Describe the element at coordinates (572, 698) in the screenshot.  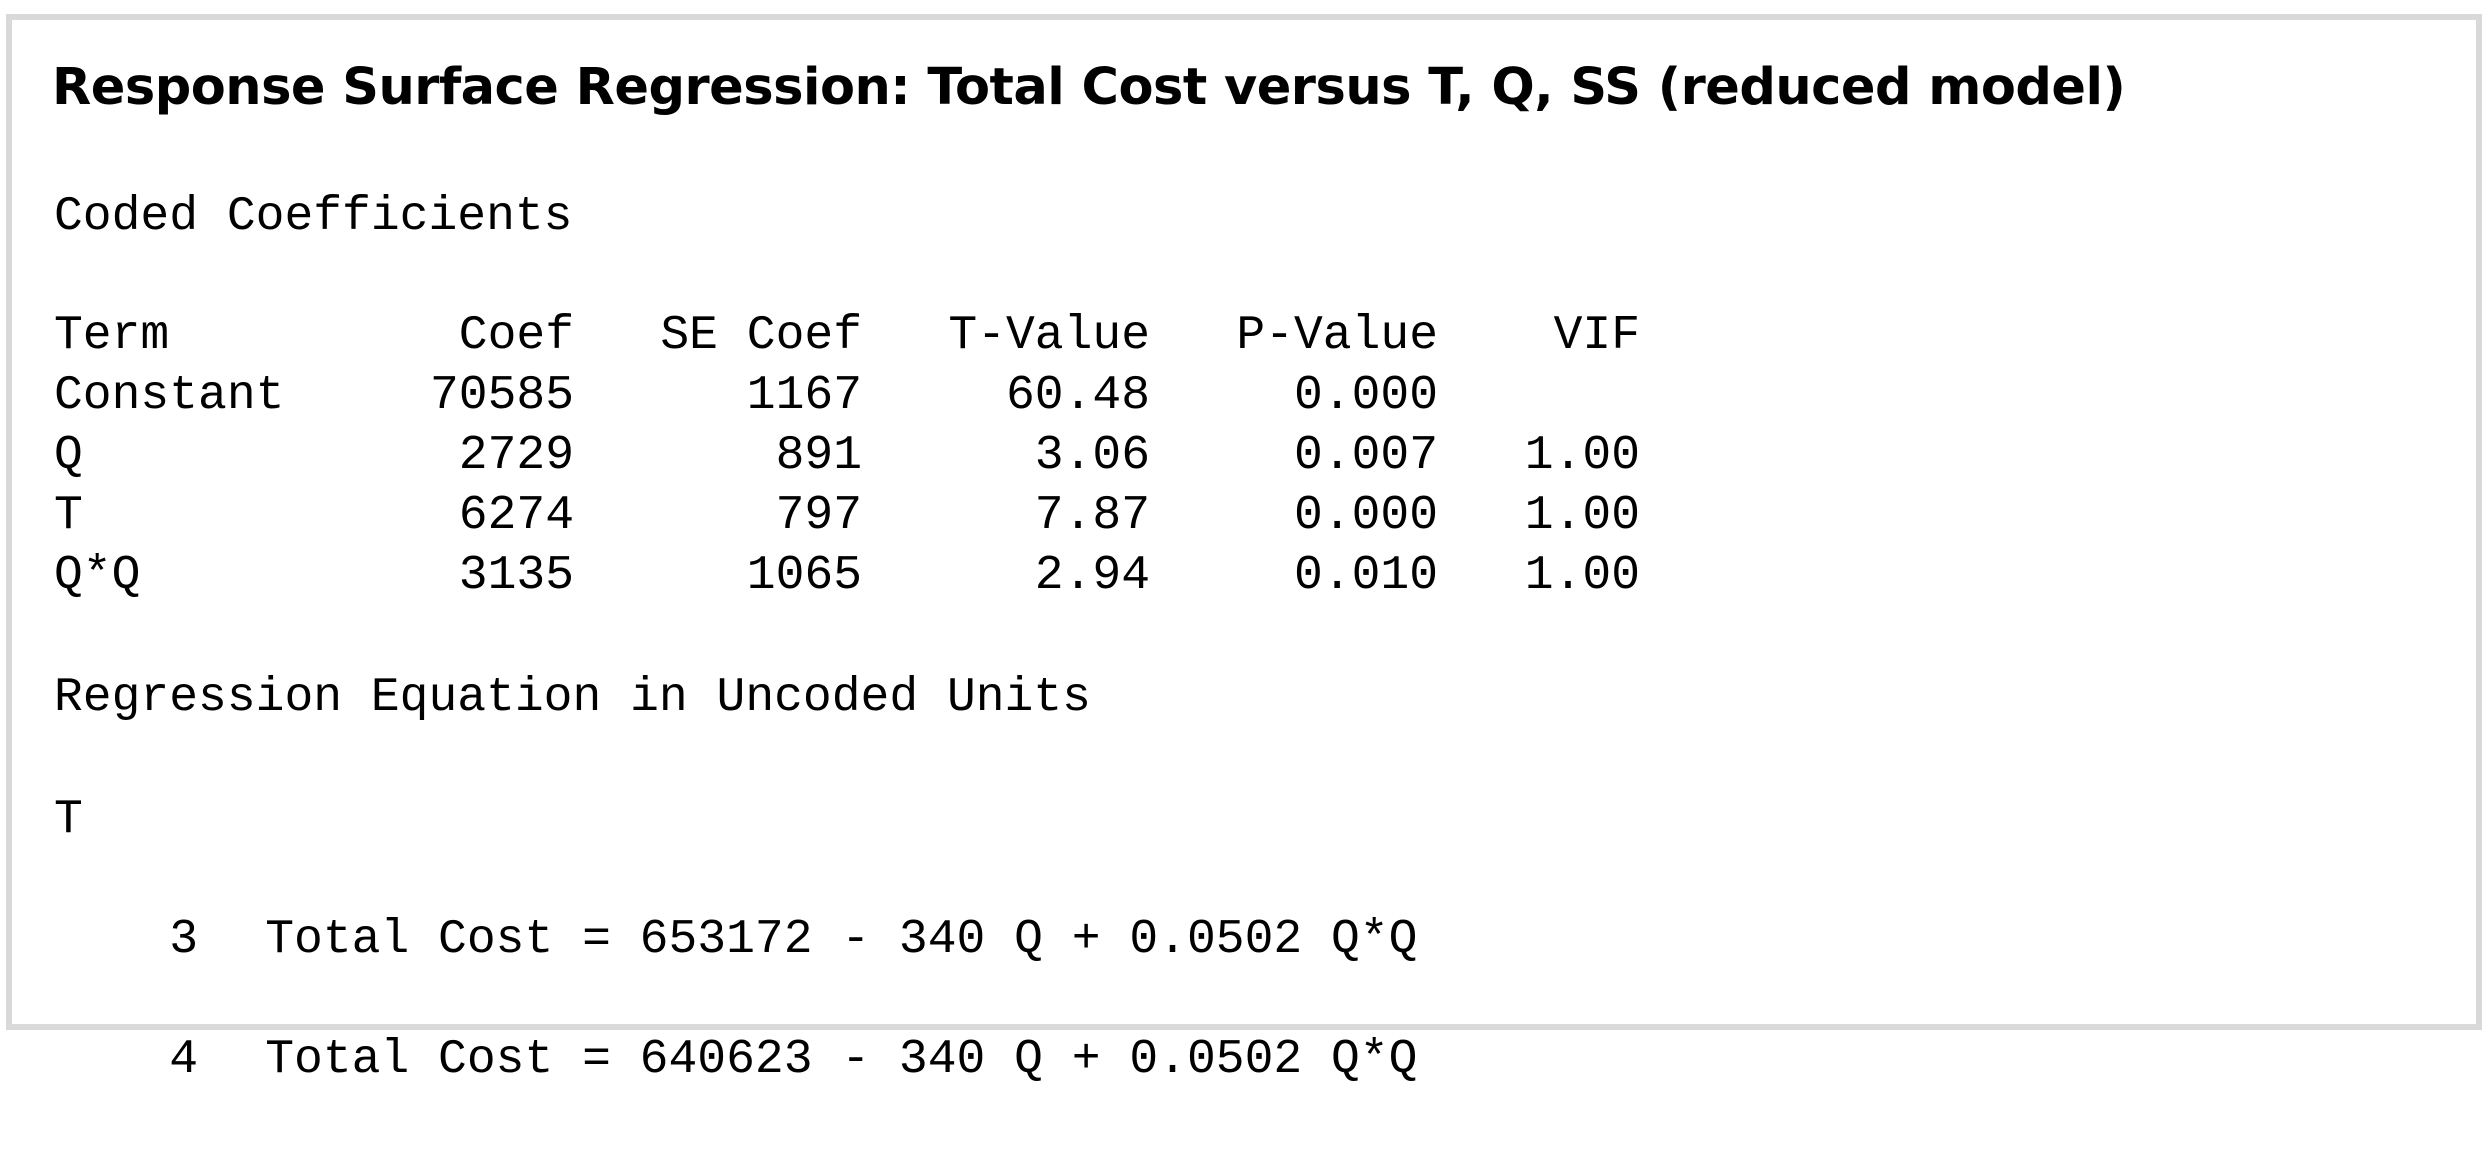
I see `regression-equation-heading: Regression Equation in Uncoded Units` at that location.